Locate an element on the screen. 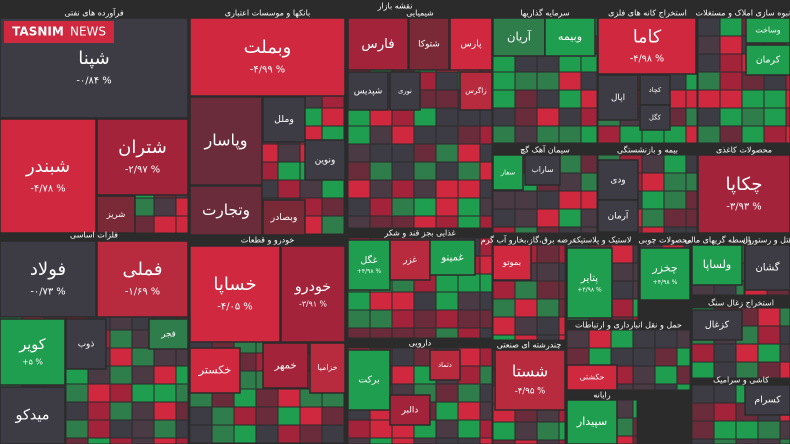 The image size is (790, 444). stock-label: خمهر is located at coordinates (284, 366).